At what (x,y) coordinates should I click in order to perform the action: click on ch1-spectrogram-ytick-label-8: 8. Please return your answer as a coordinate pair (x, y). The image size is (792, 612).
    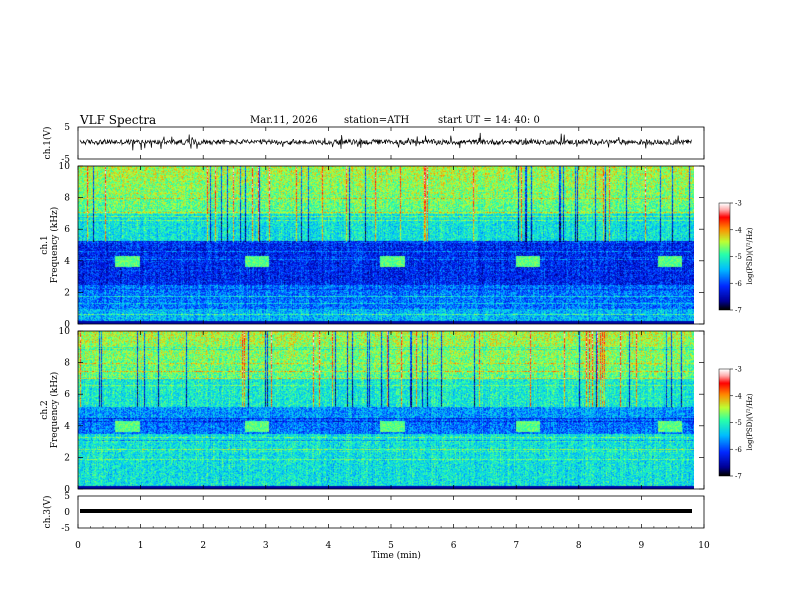
    Looking at the image, I should click on (67, 199).